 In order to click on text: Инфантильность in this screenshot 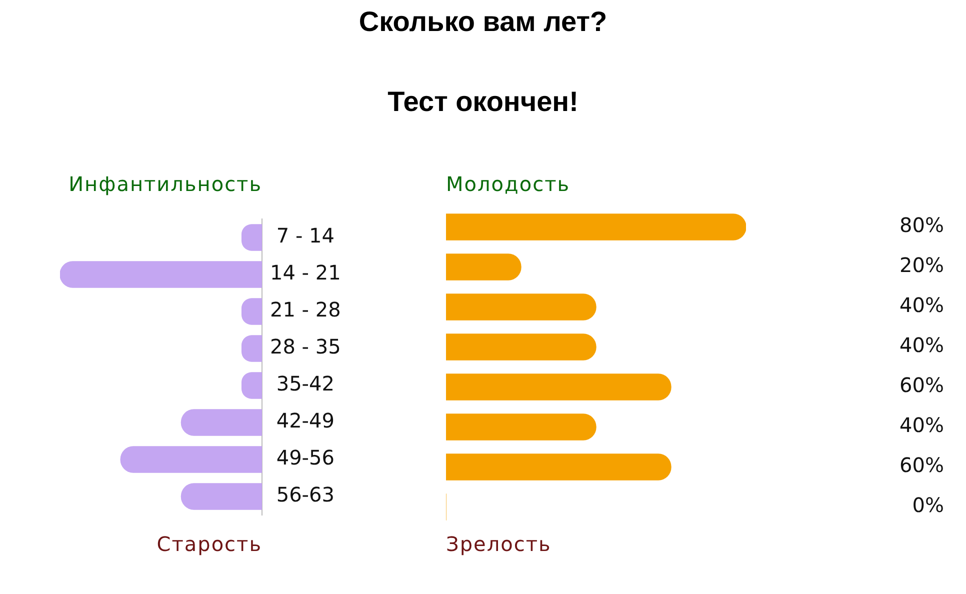, I will do `click(165, 184)`.